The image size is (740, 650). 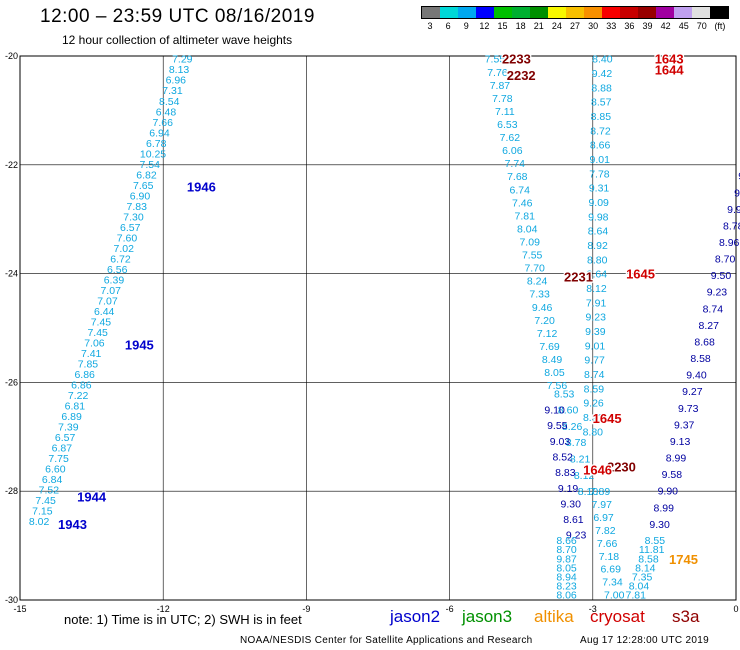 I want to click on pass-time-label: 2232, so click(x=521, y=75).